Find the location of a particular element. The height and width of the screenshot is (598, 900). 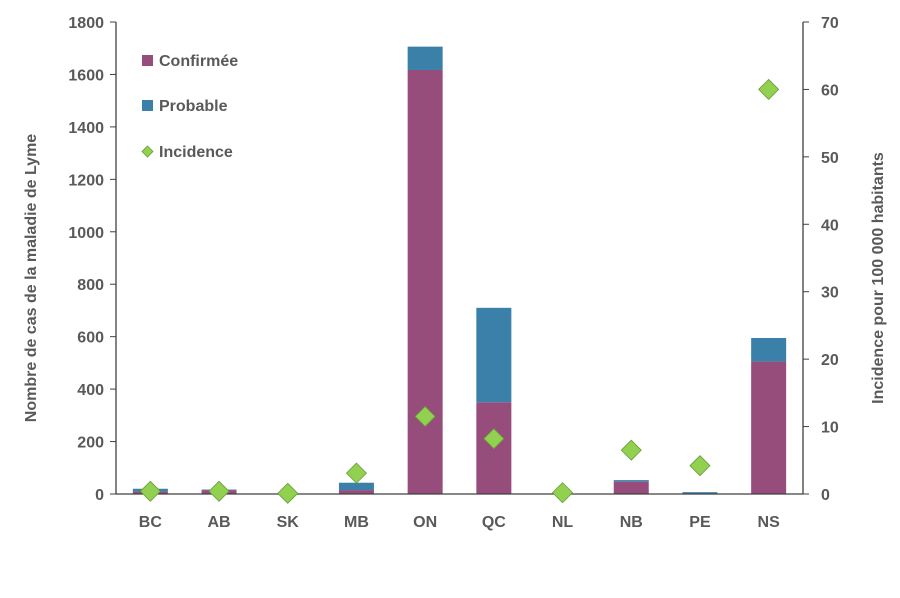

y-tick-label: 1000 is located at coordinates (86, 233).